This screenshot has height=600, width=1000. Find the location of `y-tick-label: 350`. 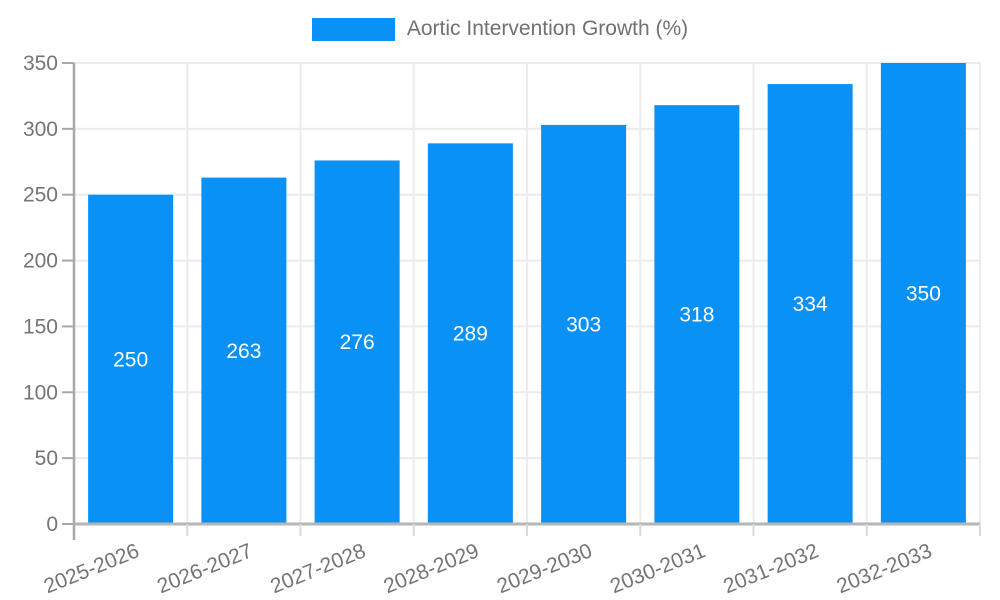

y-tick-label: 350 is located at coordinates (40, 63).